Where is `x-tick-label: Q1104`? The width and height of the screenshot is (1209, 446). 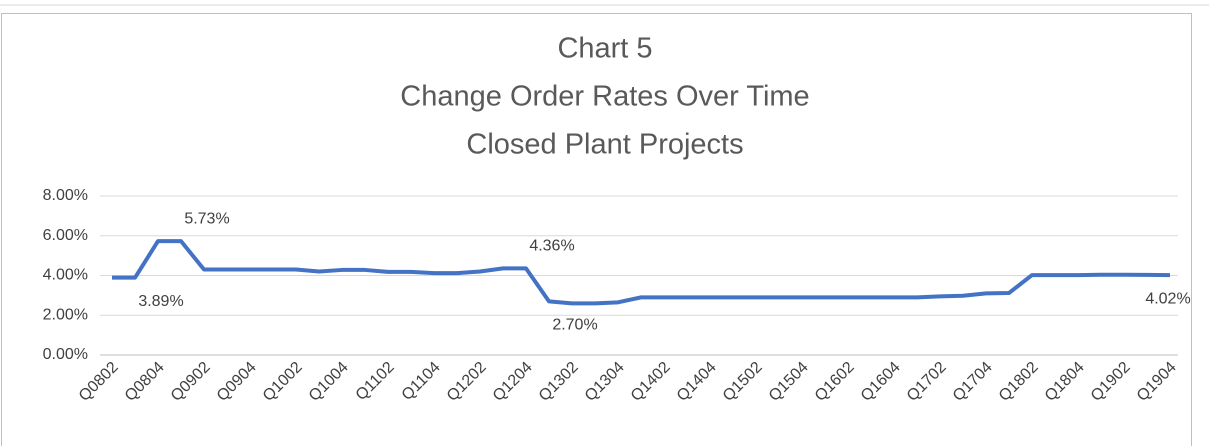 x-tick-label: Q1104 is located at coordinates (421, 381).